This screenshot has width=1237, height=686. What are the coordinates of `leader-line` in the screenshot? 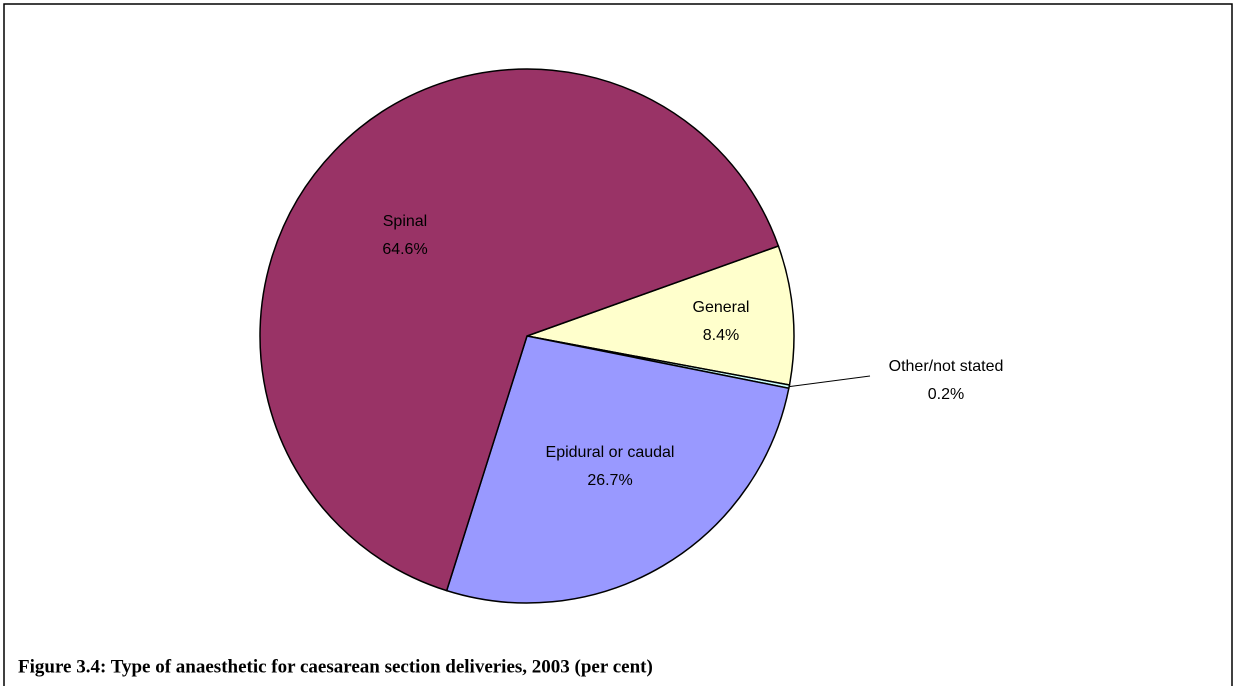 It's located at (830, 381).